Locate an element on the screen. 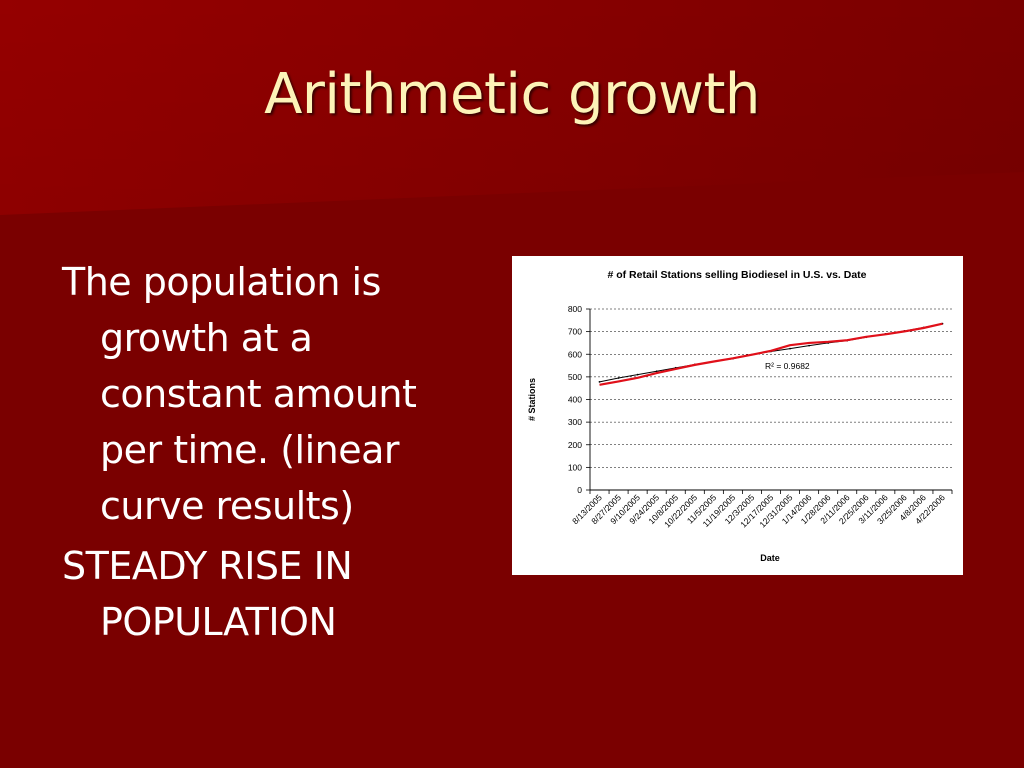 This screenshot has height=768, width=1024. trendline is located at coordinates (771, 354).